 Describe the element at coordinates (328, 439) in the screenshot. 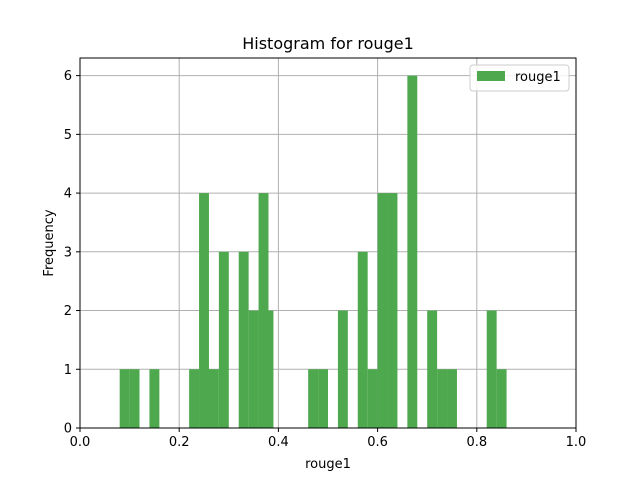

I see `x-axis-ticks: 0.0 0.2 0.4 0.6 0.8 1.0` at that location.